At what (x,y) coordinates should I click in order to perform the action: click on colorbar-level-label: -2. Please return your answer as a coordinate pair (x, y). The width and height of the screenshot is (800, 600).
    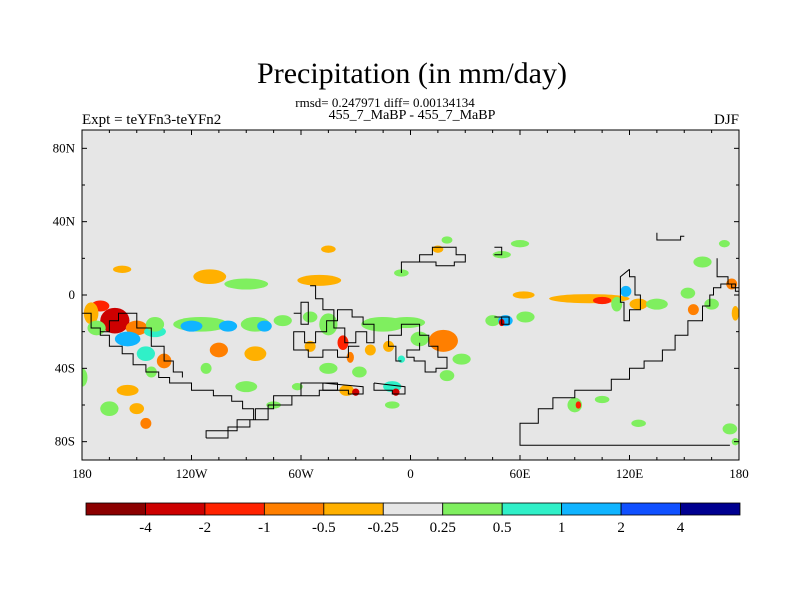
    Looking at the image, I should click on (205, 528).